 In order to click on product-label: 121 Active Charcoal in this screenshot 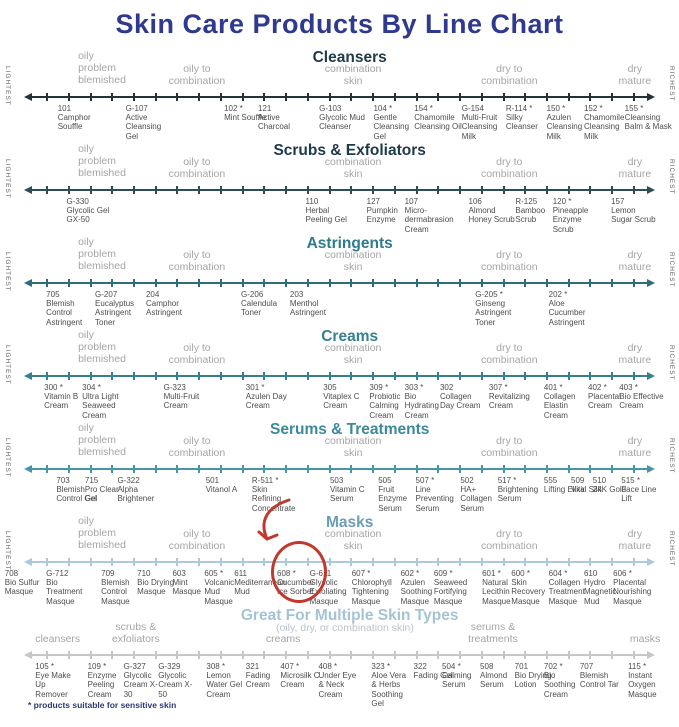, I will do `click(282, 118)`.